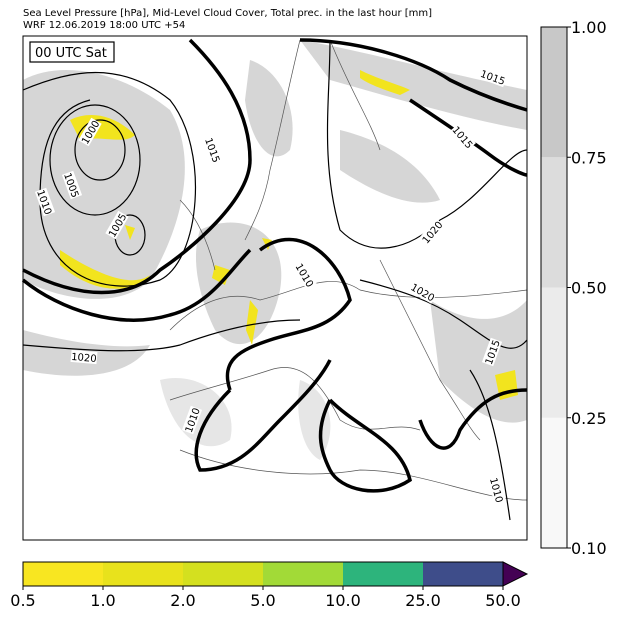  I want to click on colorbar-tick-label: 0.25, so click(589, 418).